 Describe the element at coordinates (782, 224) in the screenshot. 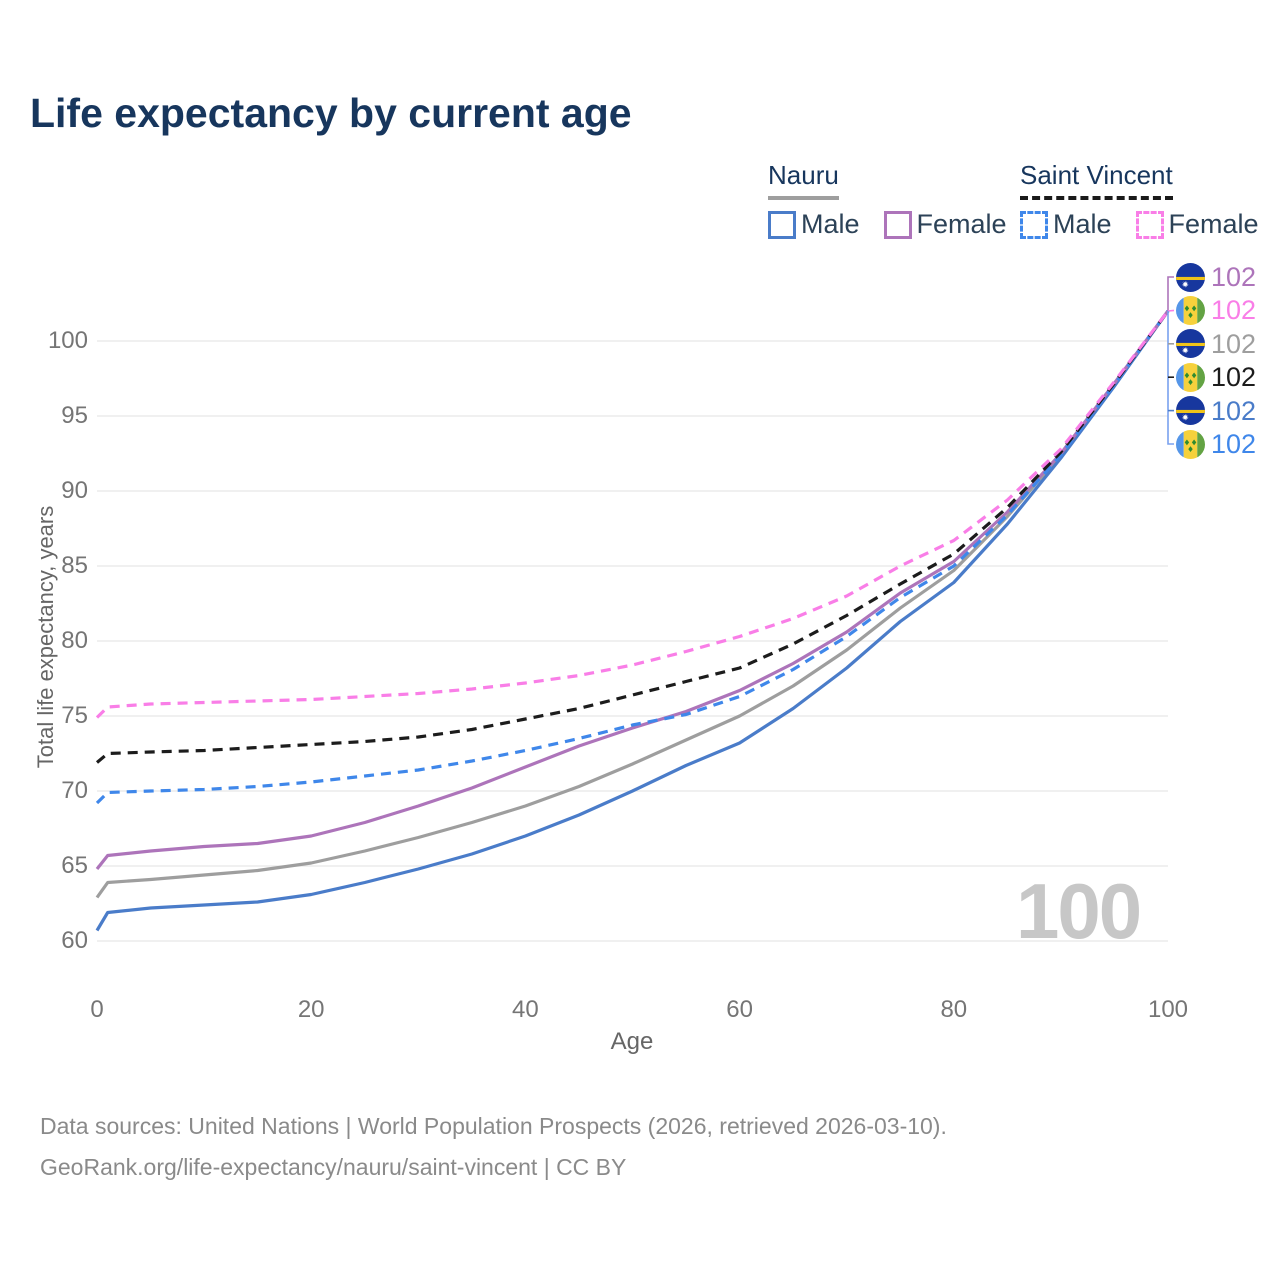

I see `nauru-male-swatch-icon` at that location.